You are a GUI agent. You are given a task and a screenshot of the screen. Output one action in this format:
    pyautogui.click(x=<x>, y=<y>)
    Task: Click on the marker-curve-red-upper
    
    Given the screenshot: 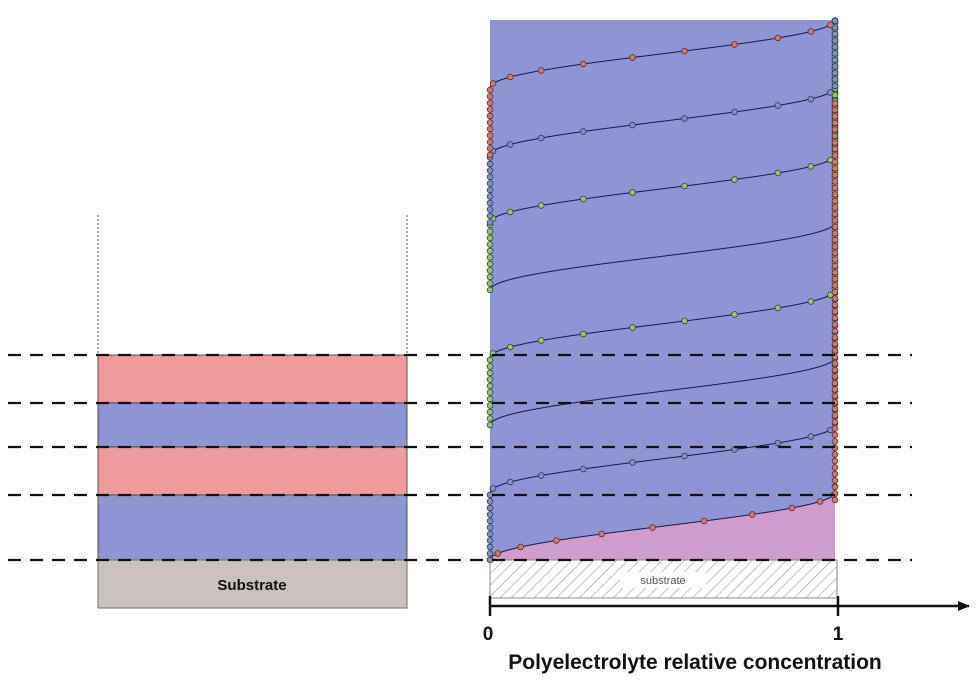 What is the action you would take?
    pyautogui.click(x=660, y=90)
    